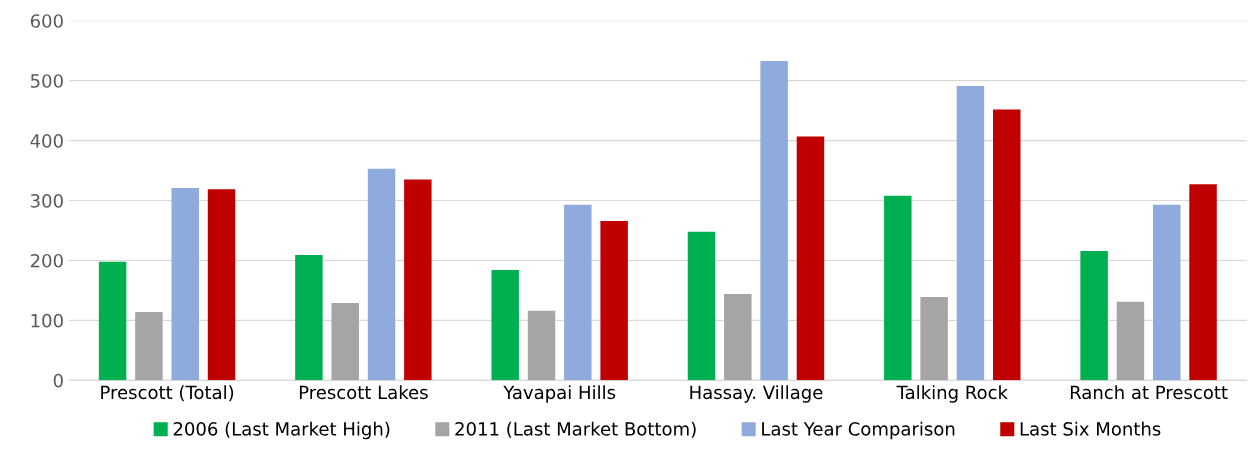 The height and width of the screenshot is (461, 1253). Describe the element at coordinates (756, 394) in the screenshot. I see `x-tick-label: Hassay. Village` at that location.